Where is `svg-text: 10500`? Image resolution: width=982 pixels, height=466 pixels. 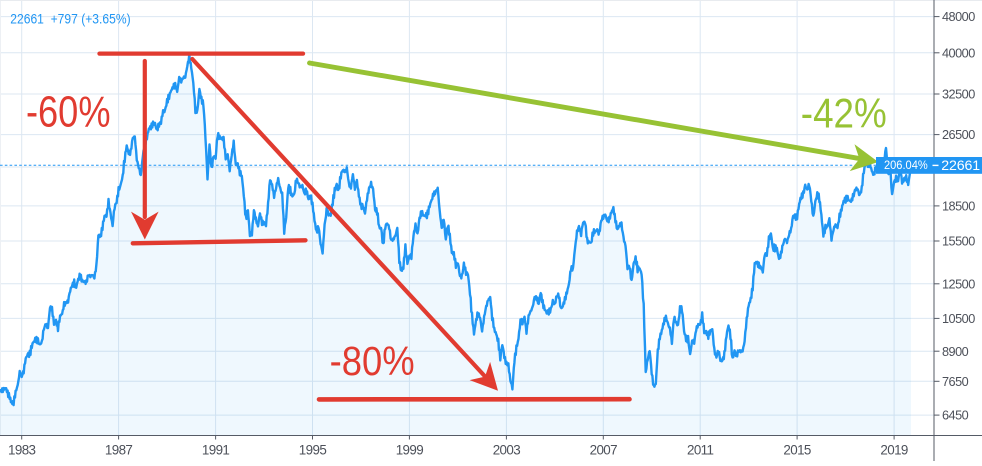 svg-text: 10500 is located at coordinates (958, 319).